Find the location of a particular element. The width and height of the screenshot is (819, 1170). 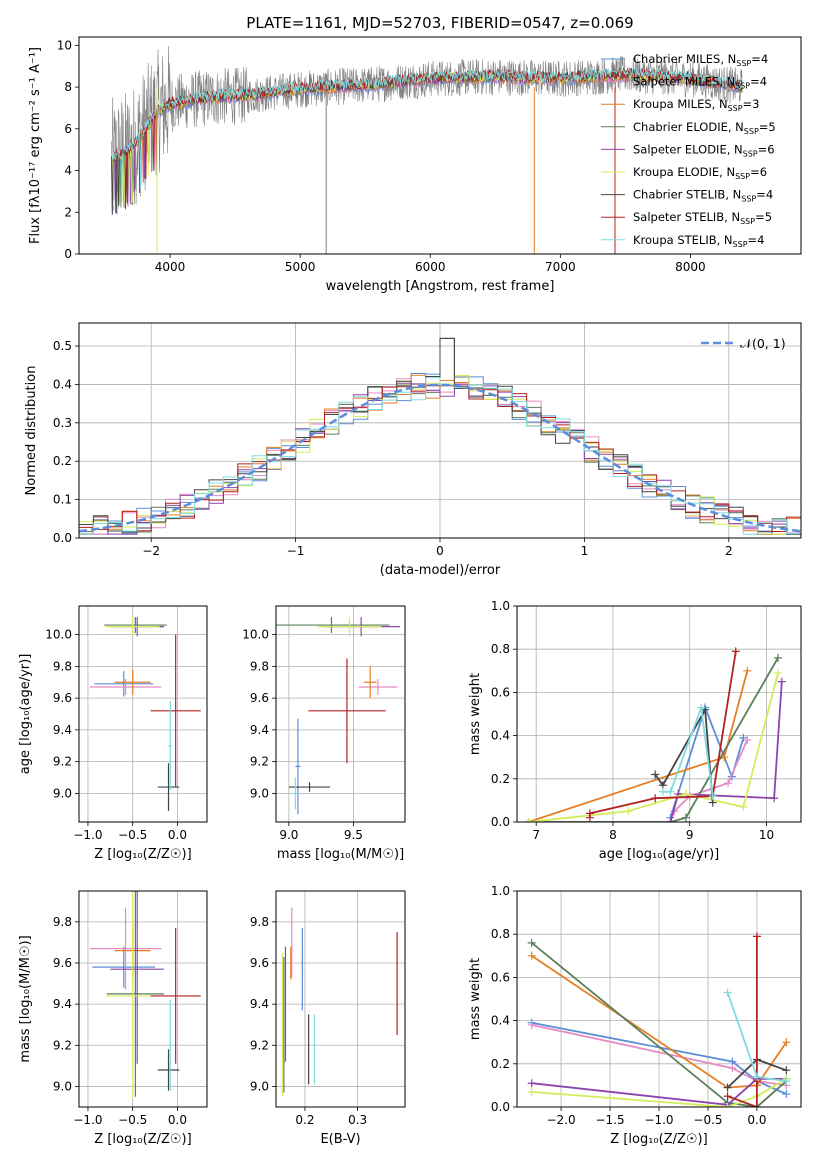

y-axis-label: Normed distribution is located at coordinates (31, 431).